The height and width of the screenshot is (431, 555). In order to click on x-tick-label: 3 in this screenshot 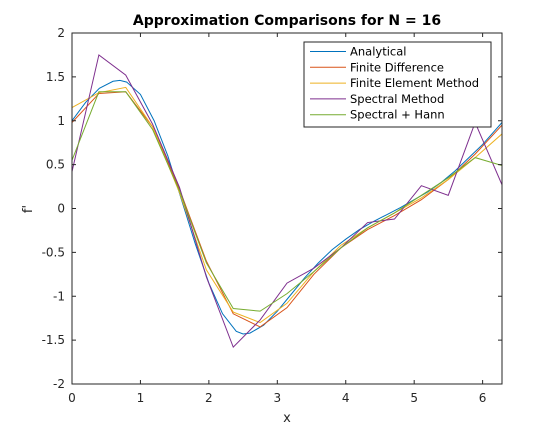, I will do `click(277, 398)`.